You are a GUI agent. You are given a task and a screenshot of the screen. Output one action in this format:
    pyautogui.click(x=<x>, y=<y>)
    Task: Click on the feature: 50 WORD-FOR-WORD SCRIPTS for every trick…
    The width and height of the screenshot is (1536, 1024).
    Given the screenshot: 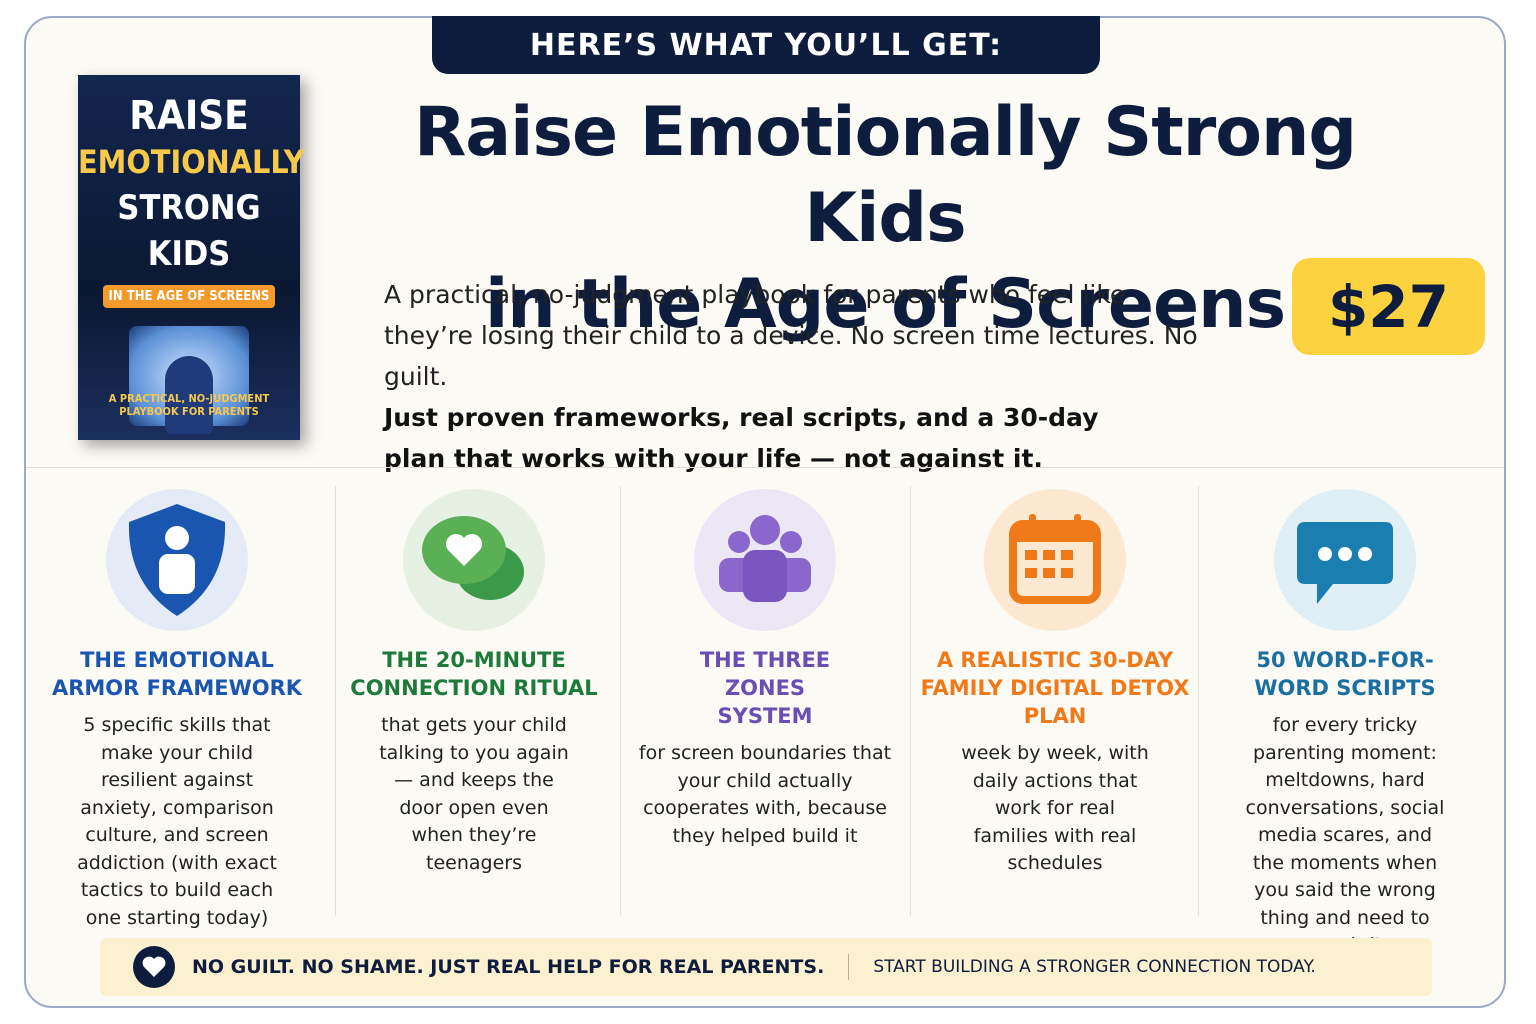 What is the action you would take?
    pyautogui.click(x=1345, y=724)
    